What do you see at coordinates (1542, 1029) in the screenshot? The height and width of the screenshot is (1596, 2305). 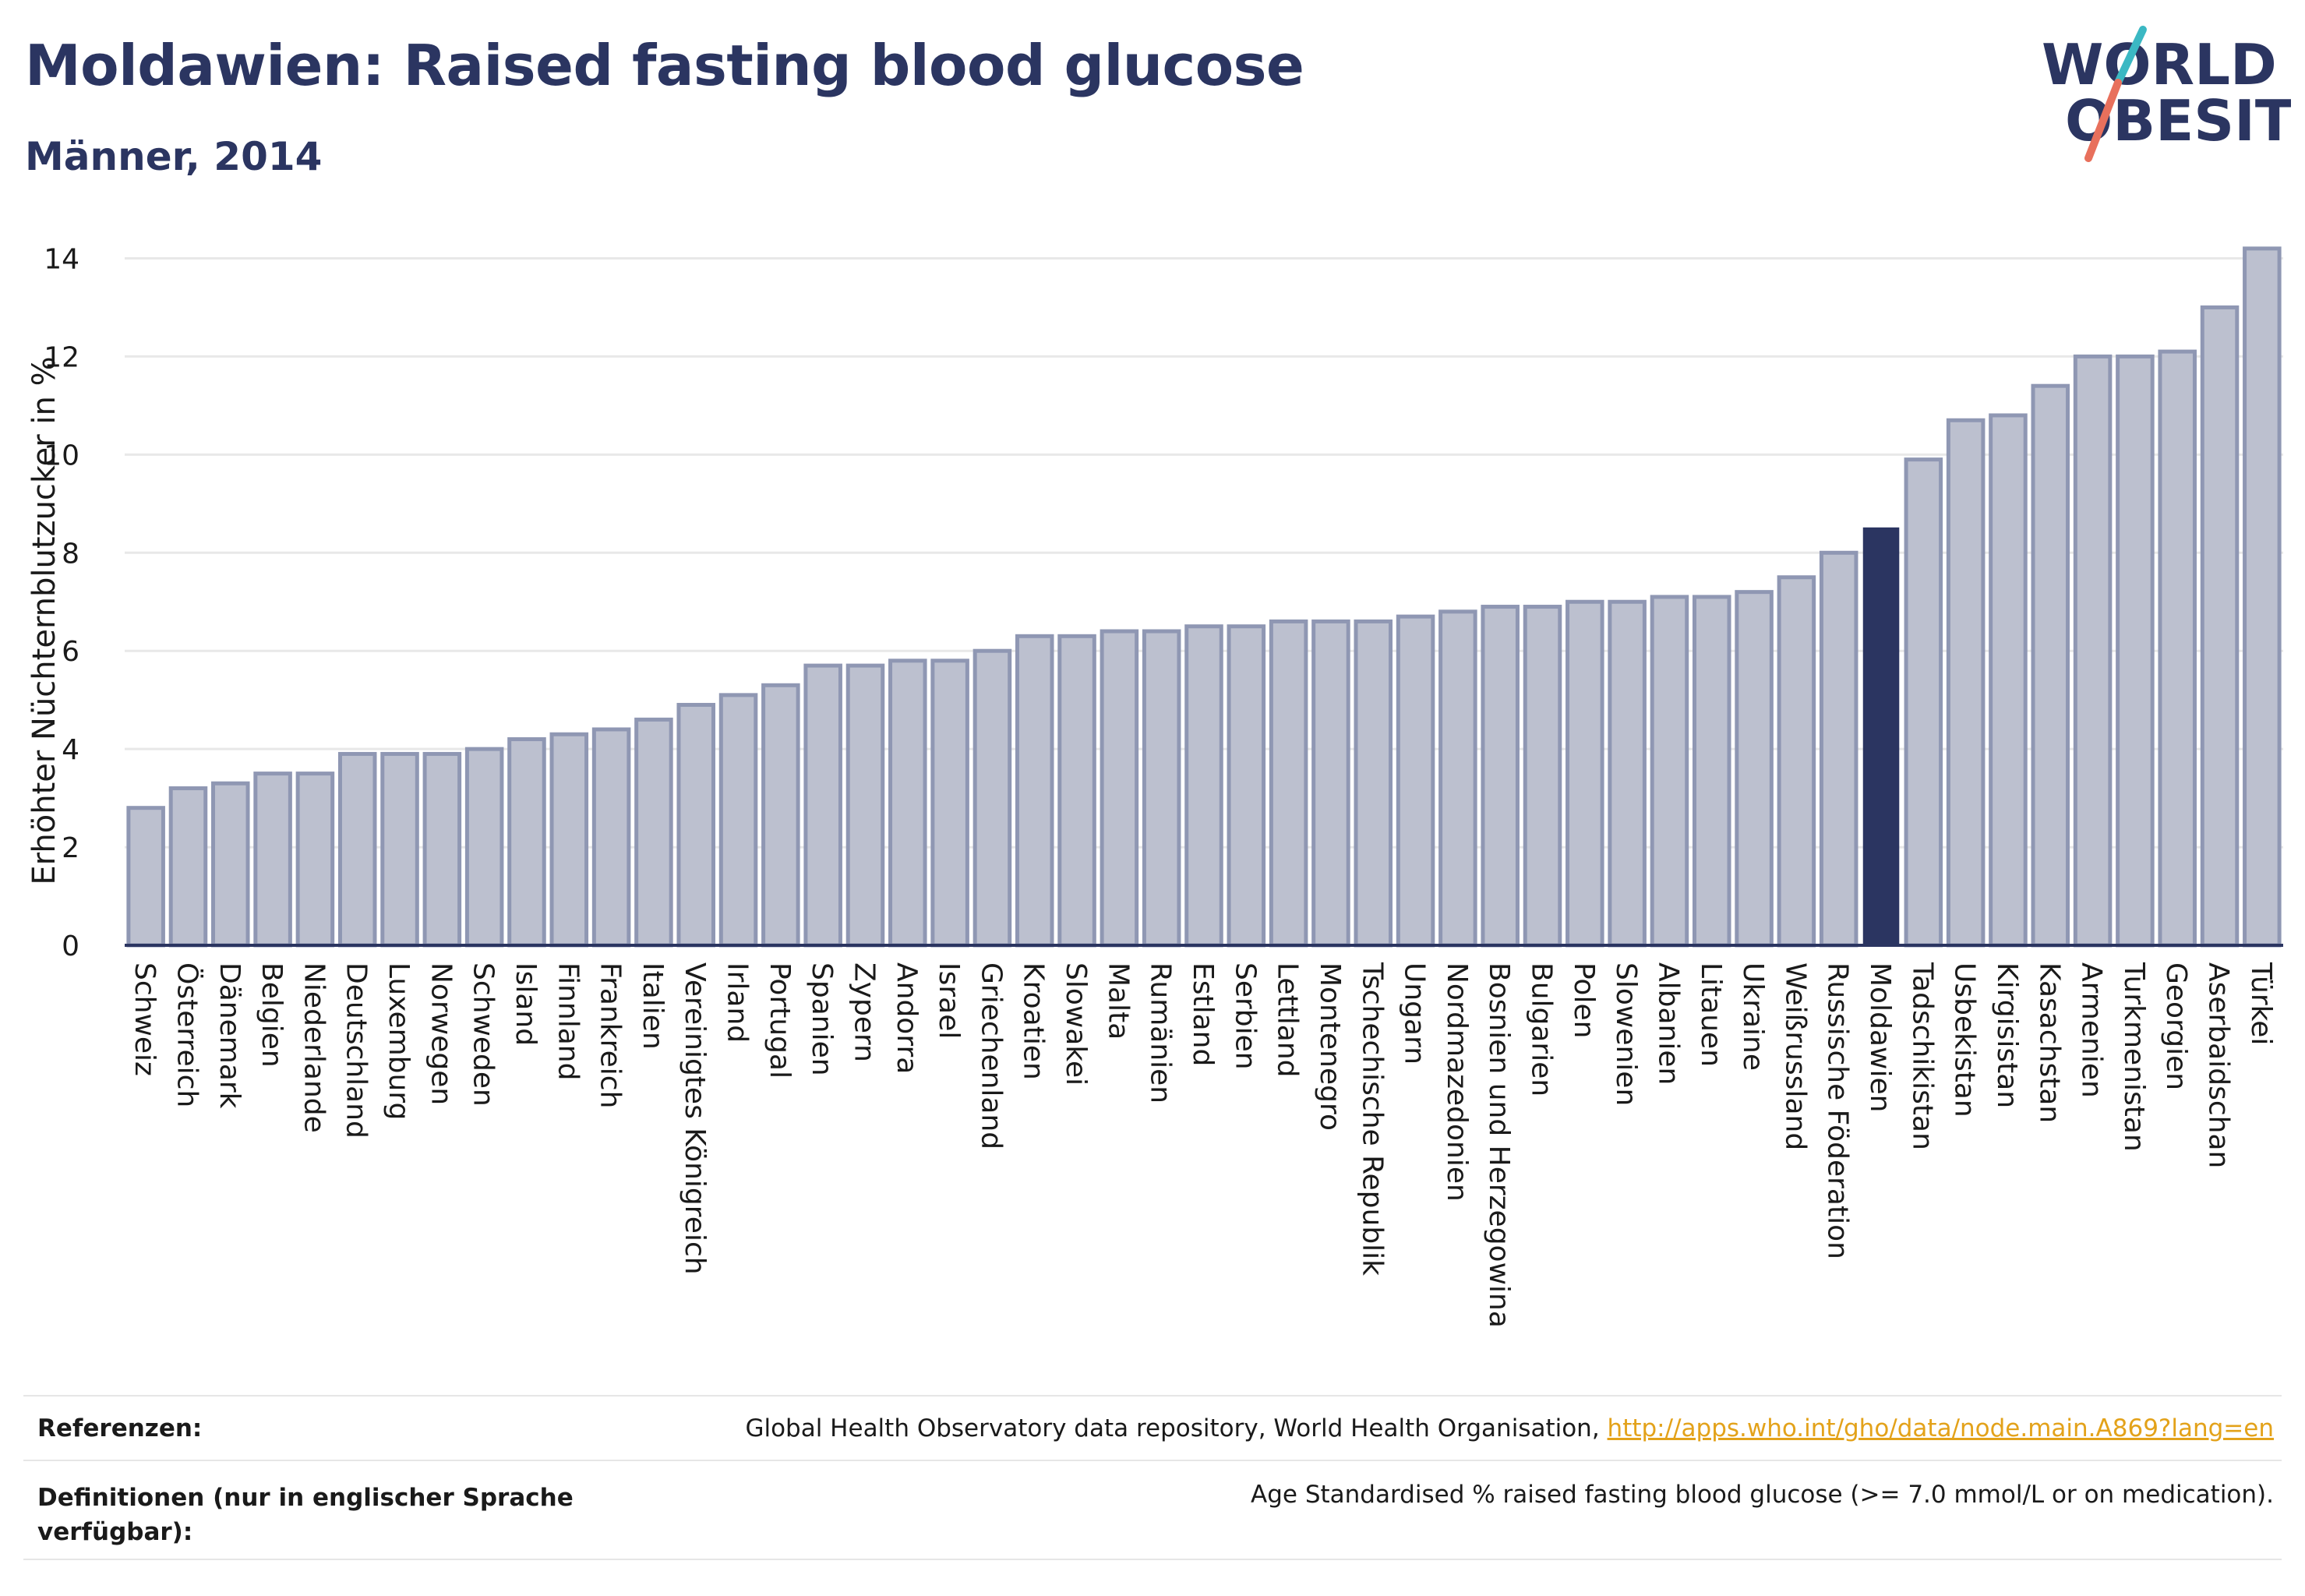 I see `x-tick-label: Bulgarien` at bounding box center [1542, 1029].